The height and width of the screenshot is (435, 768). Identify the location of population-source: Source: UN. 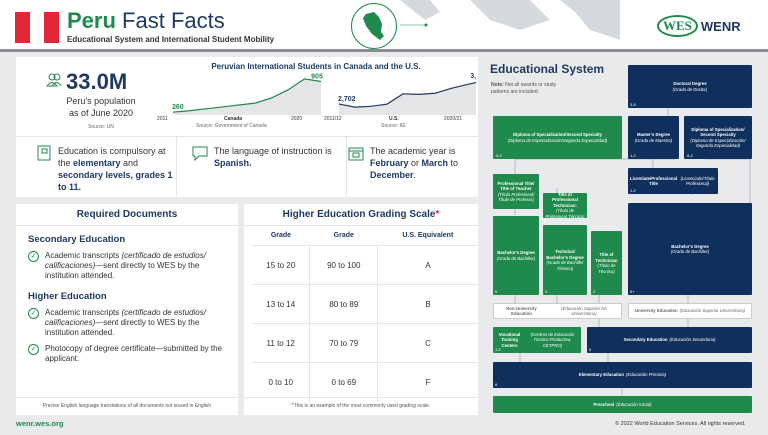
(101, 127).